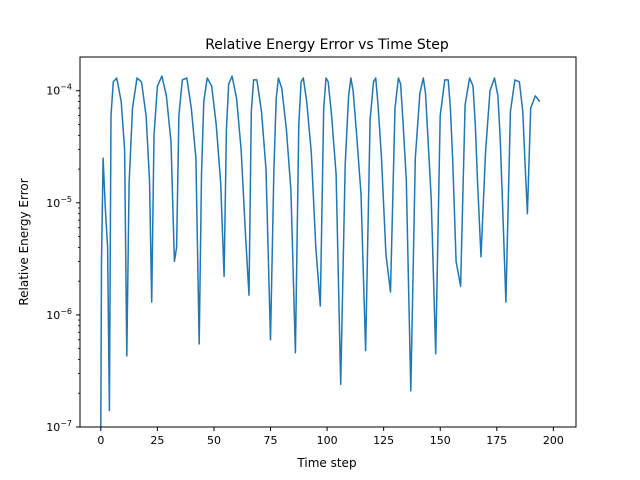 The height and width of the screenshot is (480, 640). I want to click on x-tick-label: 100, so click(327, 440).